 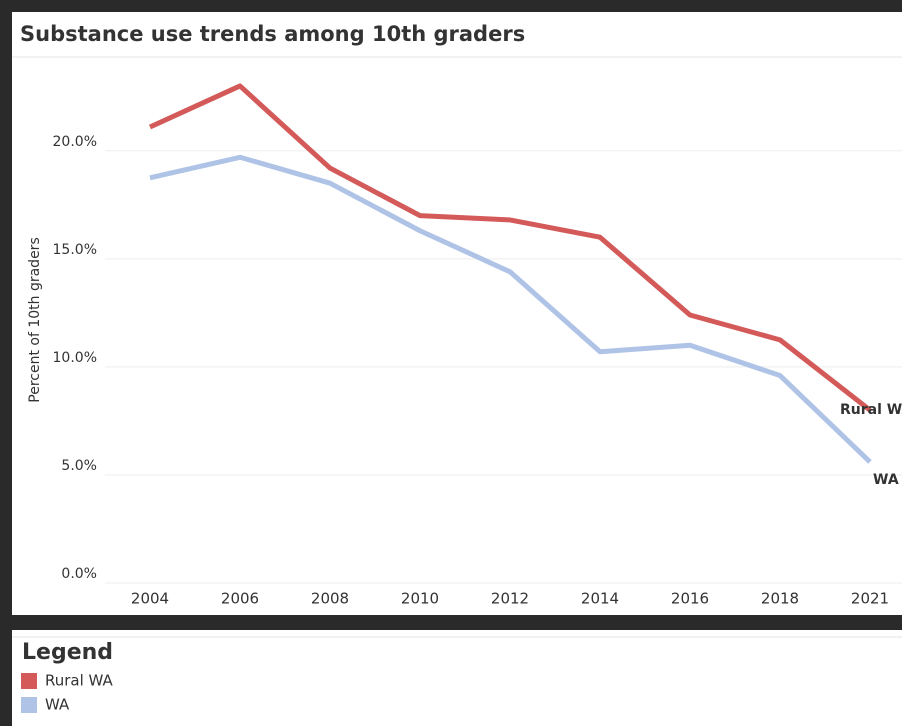 I want to click on x-tick-label: 2018, so click(x=780, y=599).